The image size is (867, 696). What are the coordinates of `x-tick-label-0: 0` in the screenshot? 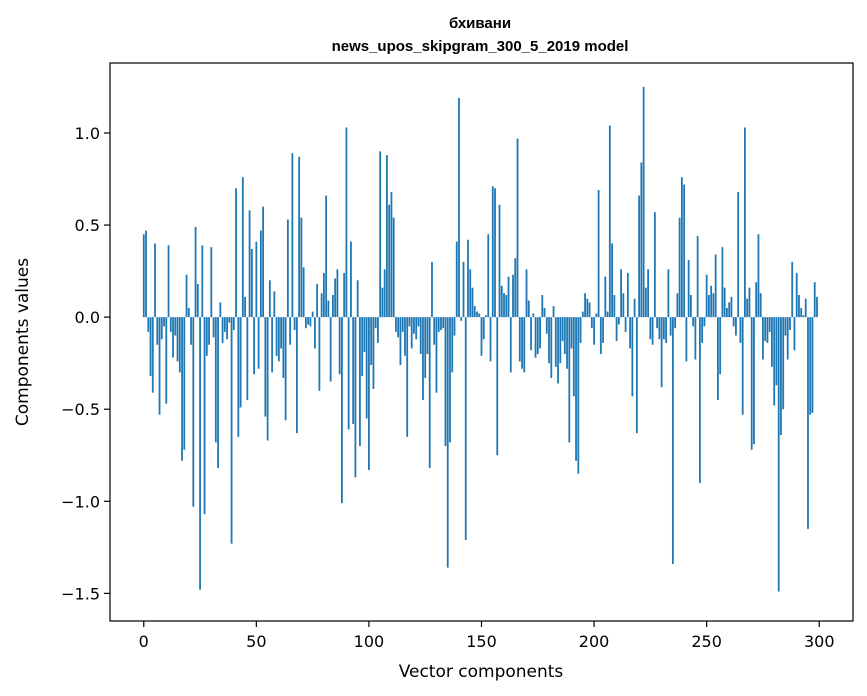 It's located at (144, 641).